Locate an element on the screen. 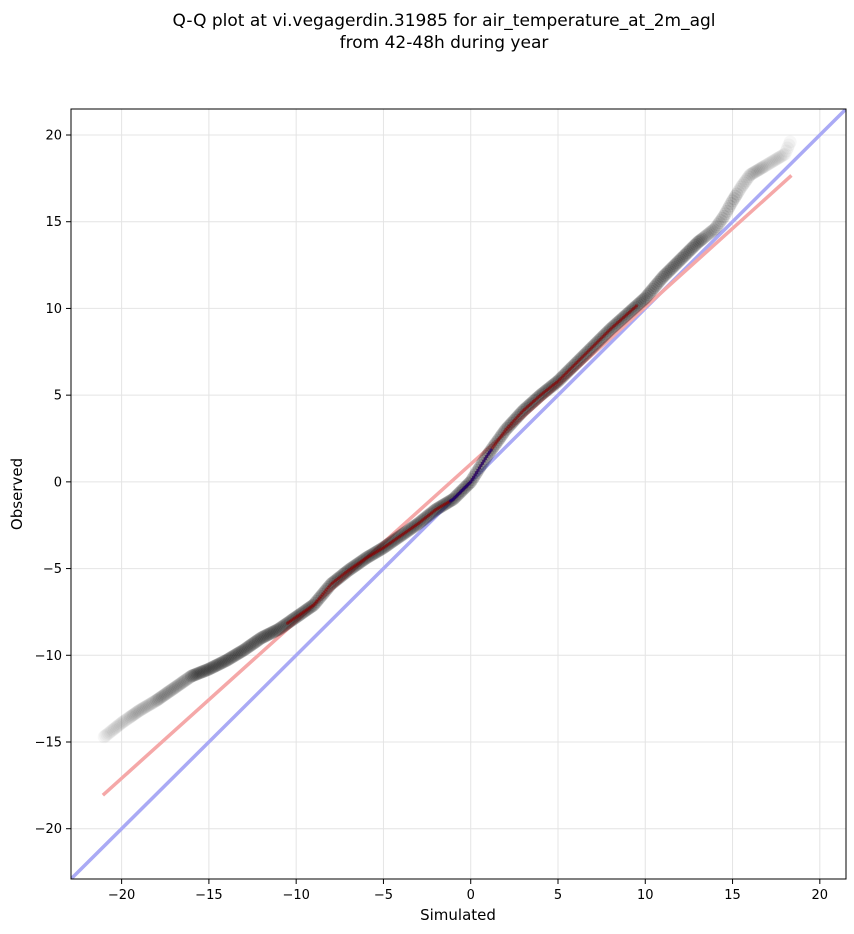 Image resolution: width=854 pixels, height=934 pixels. y-tick-label: 20 is located at coordinates (53, 136).